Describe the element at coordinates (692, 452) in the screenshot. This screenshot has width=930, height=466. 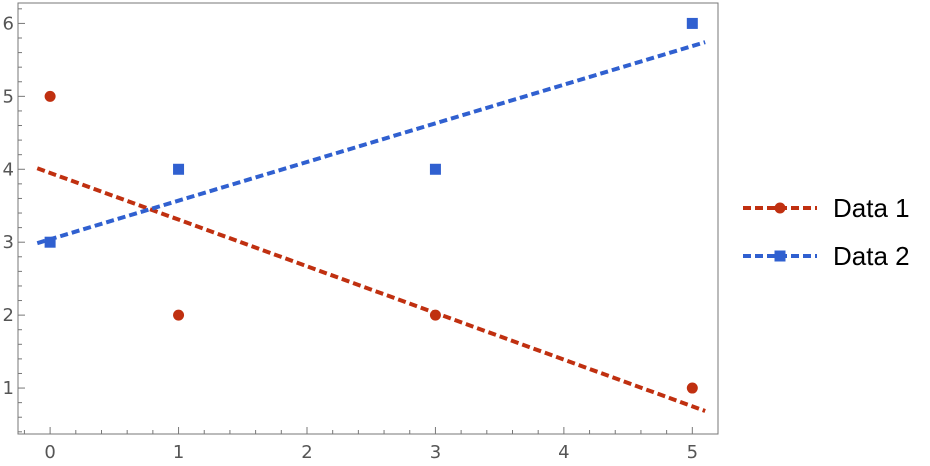
I see `x-tick-label: 5` at that location.